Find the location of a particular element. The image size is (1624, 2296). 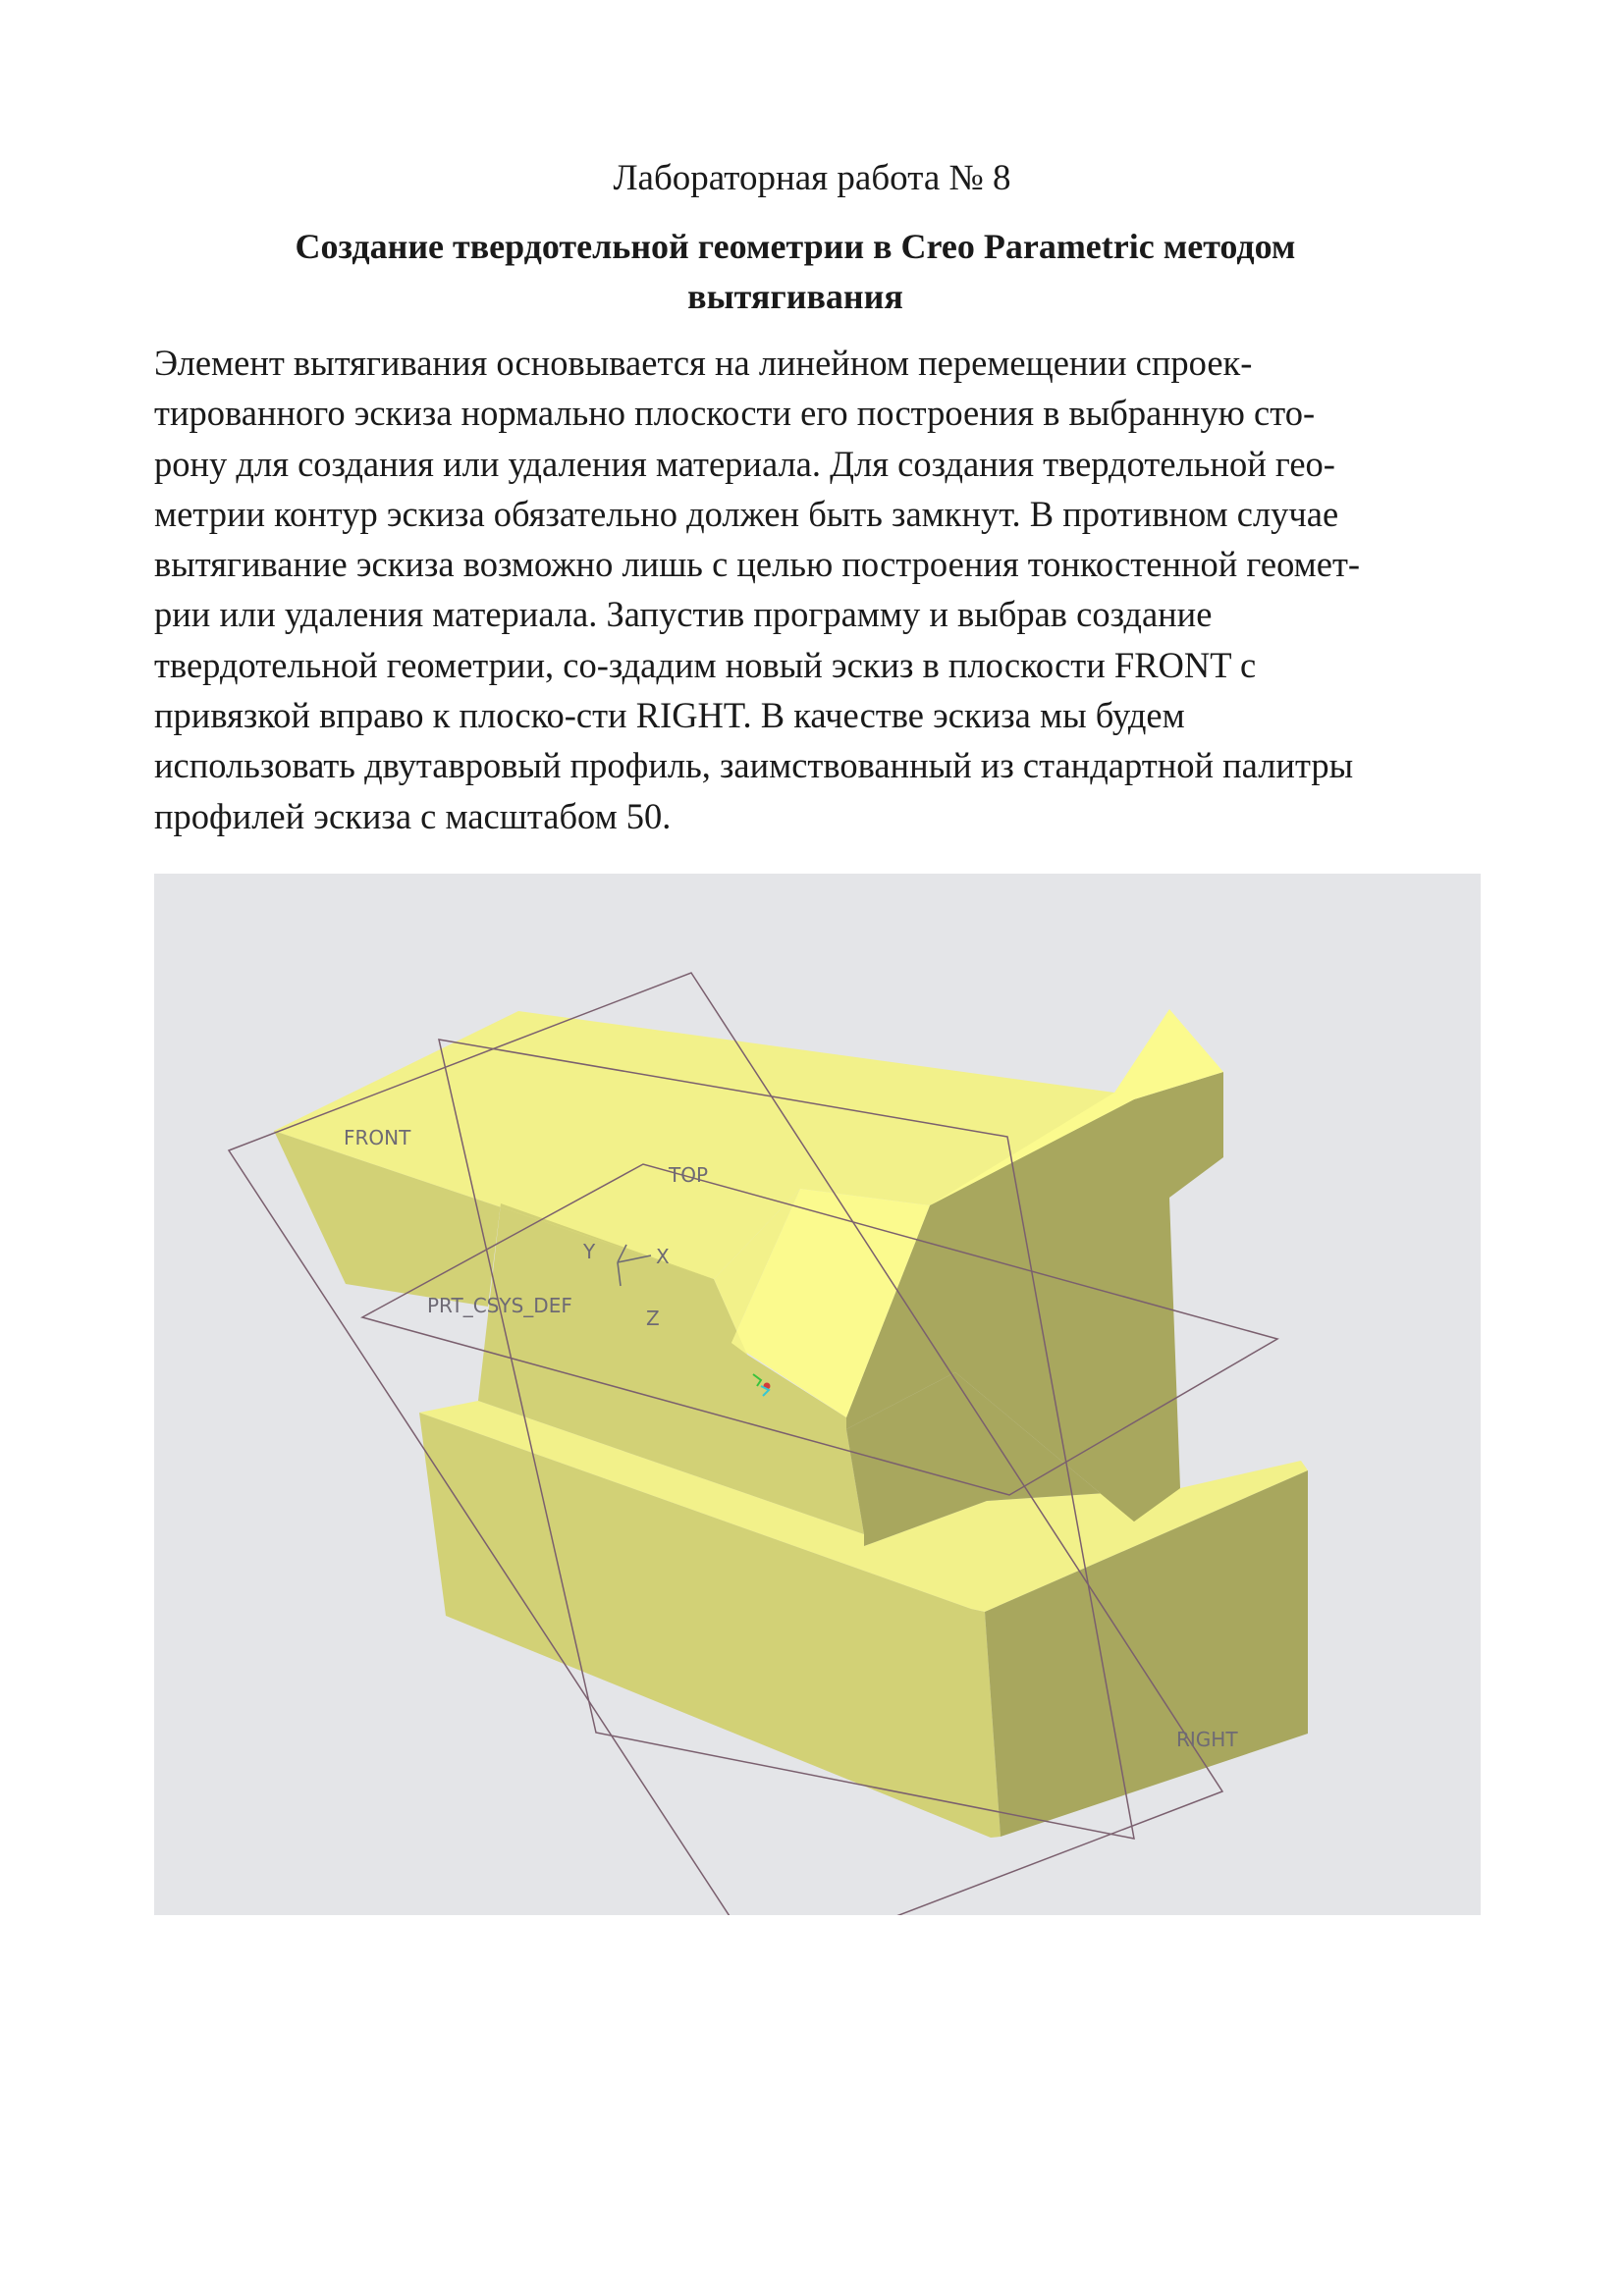

heading-line: вытягивания is located at coordinates (795, 297).